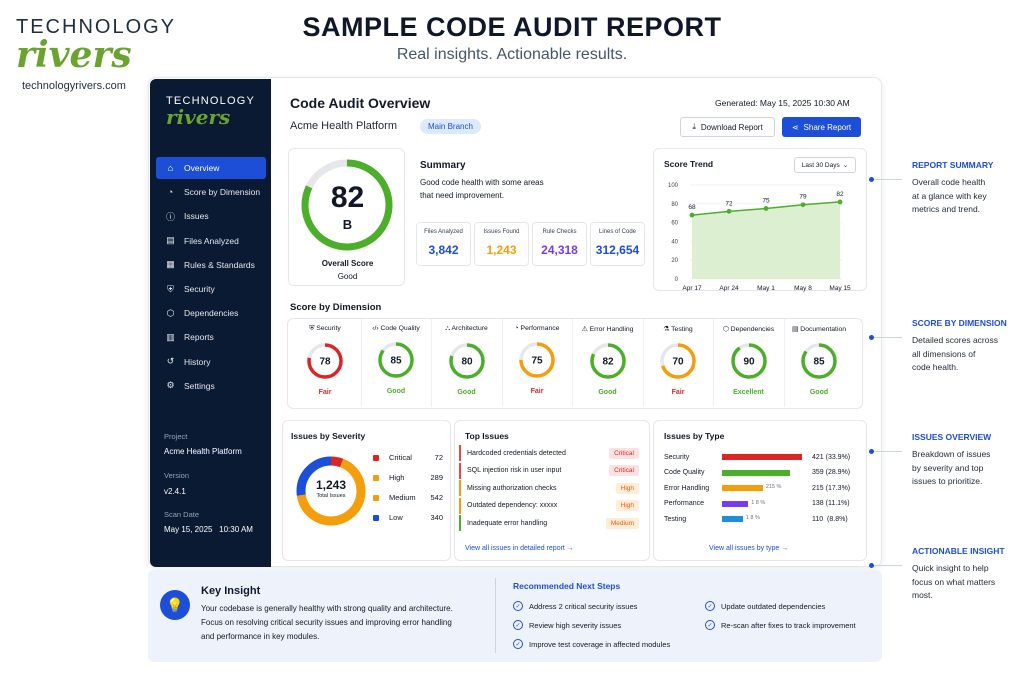  I want to click on trend-point-label: 82, so click(840, 194).